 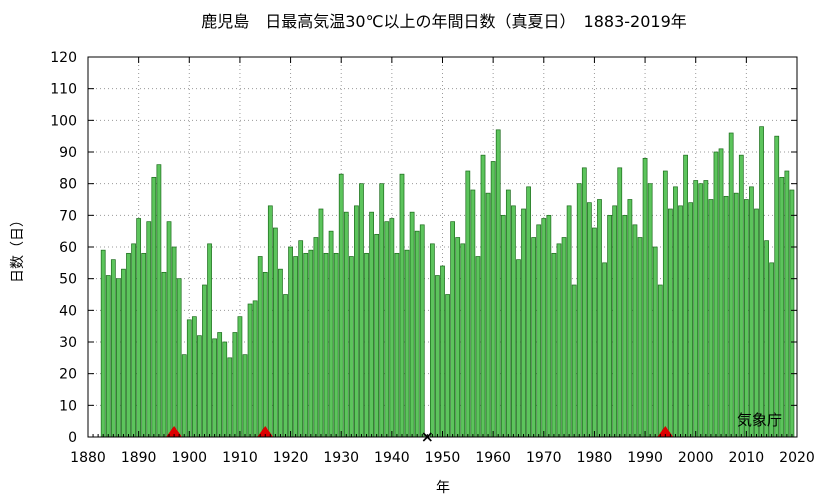 What do you see at coordinates (63, 121) in the screenshot?
I see `y-tick-label: 100` at bounding box center [63, 121].